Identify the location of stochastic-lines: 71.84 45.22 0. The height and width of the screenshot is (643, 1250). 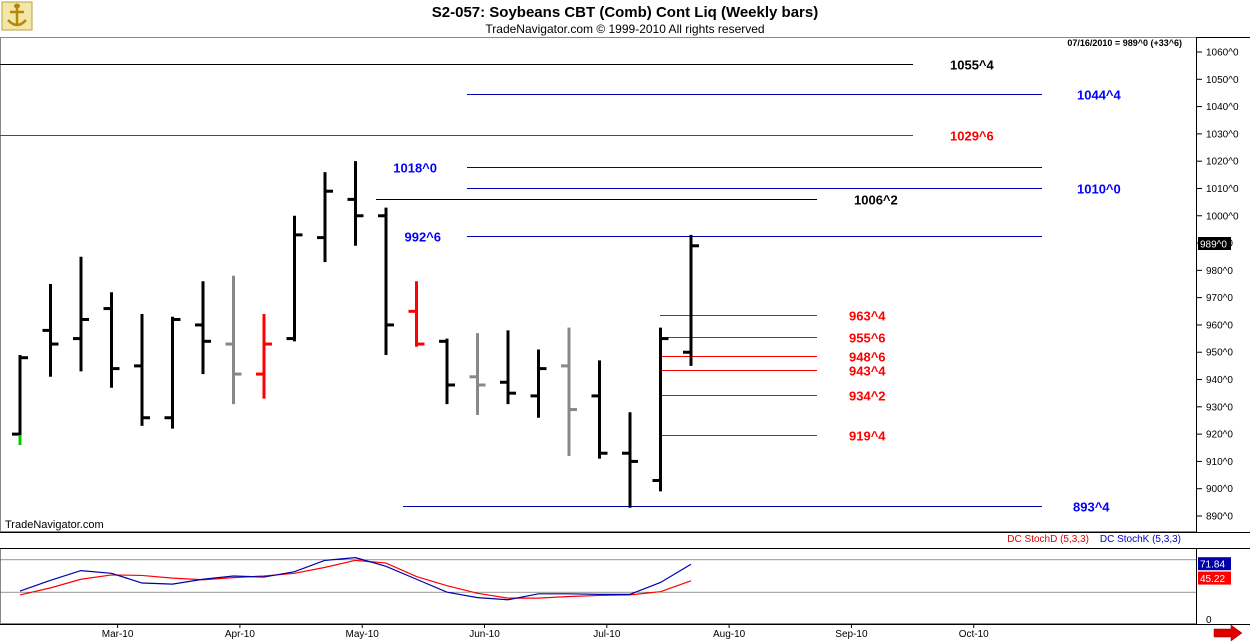
(615, 591).